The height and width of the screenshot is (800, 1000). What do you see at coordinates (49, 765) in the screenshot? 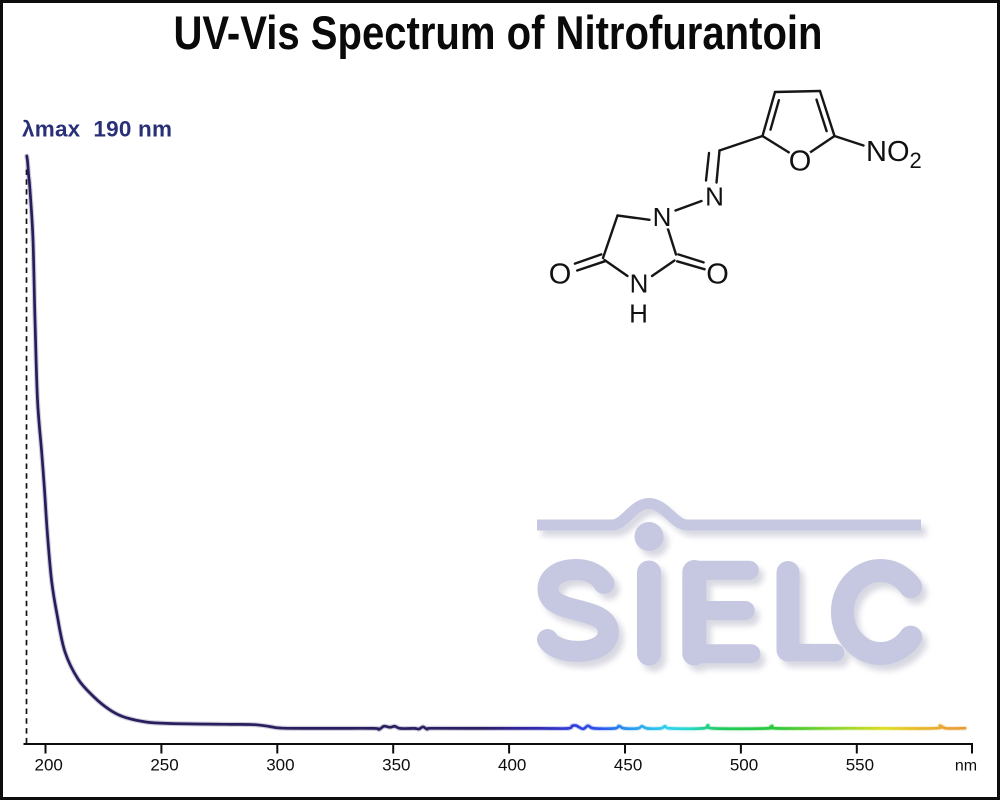
I see `svg-text: 200` at bounding box center [49, 765].